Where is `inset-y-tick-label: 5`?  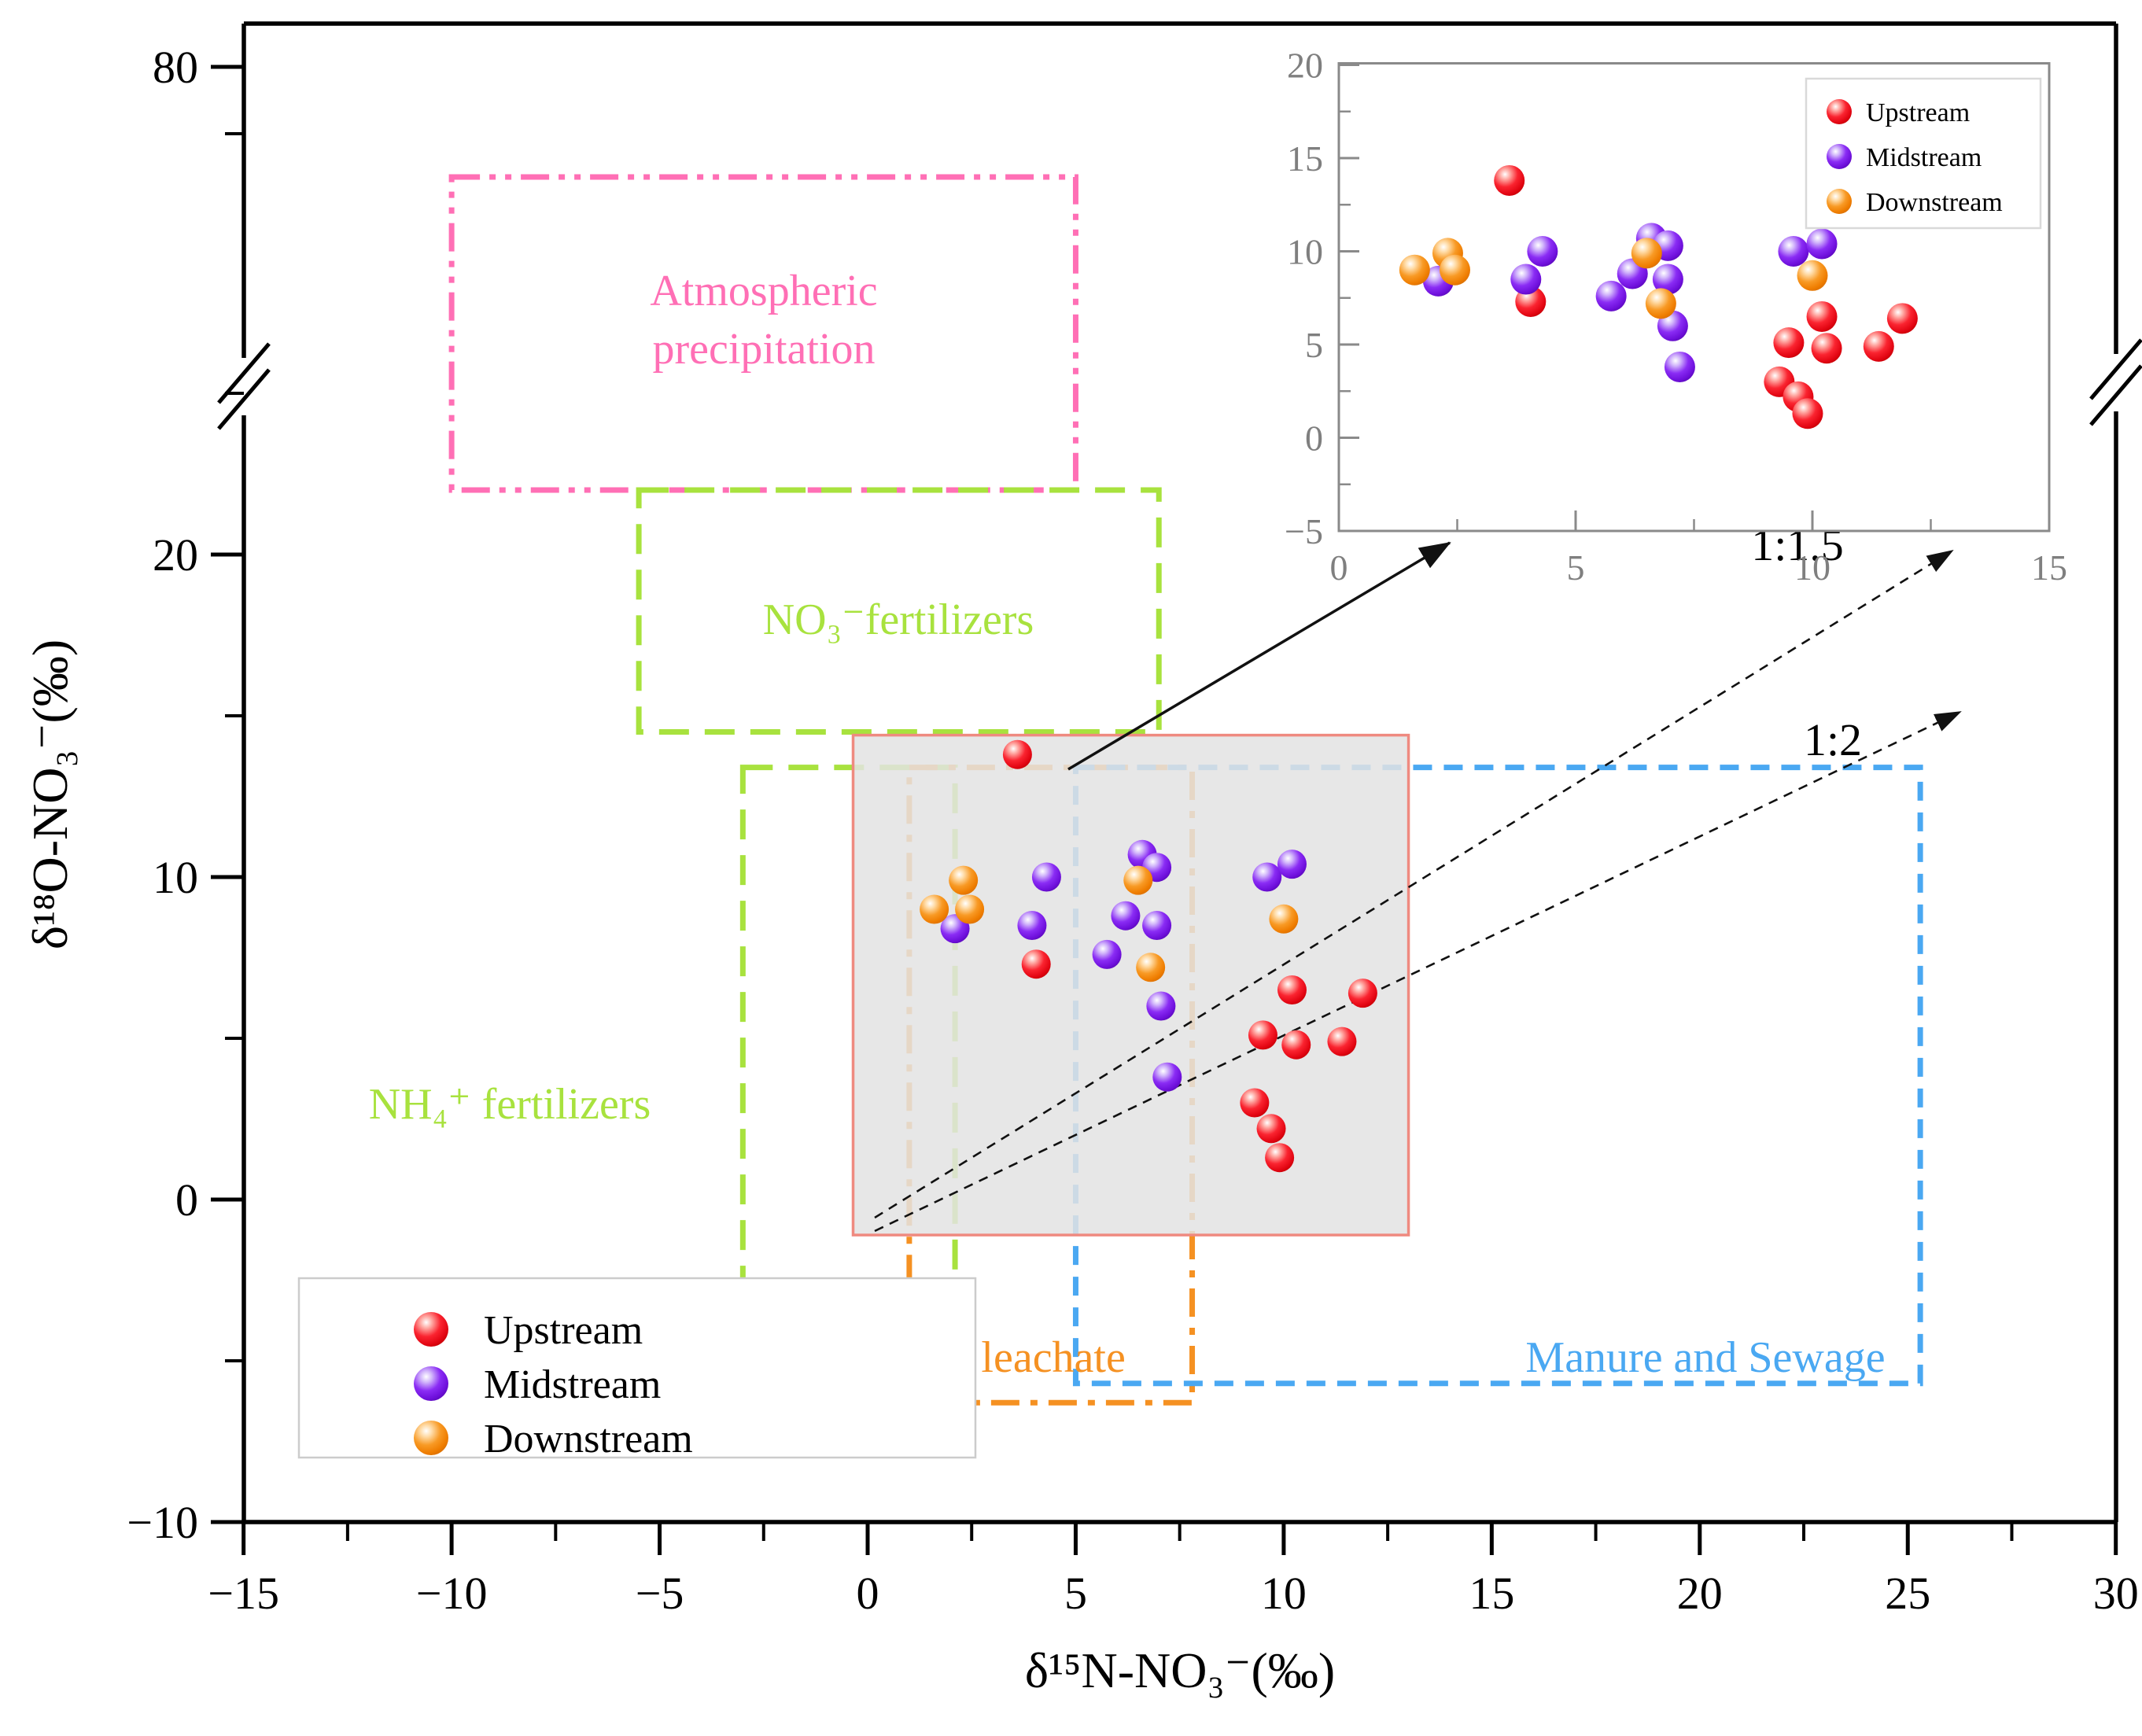
inset-y-tick-label: 5 is located at coordinates (1314, 345).